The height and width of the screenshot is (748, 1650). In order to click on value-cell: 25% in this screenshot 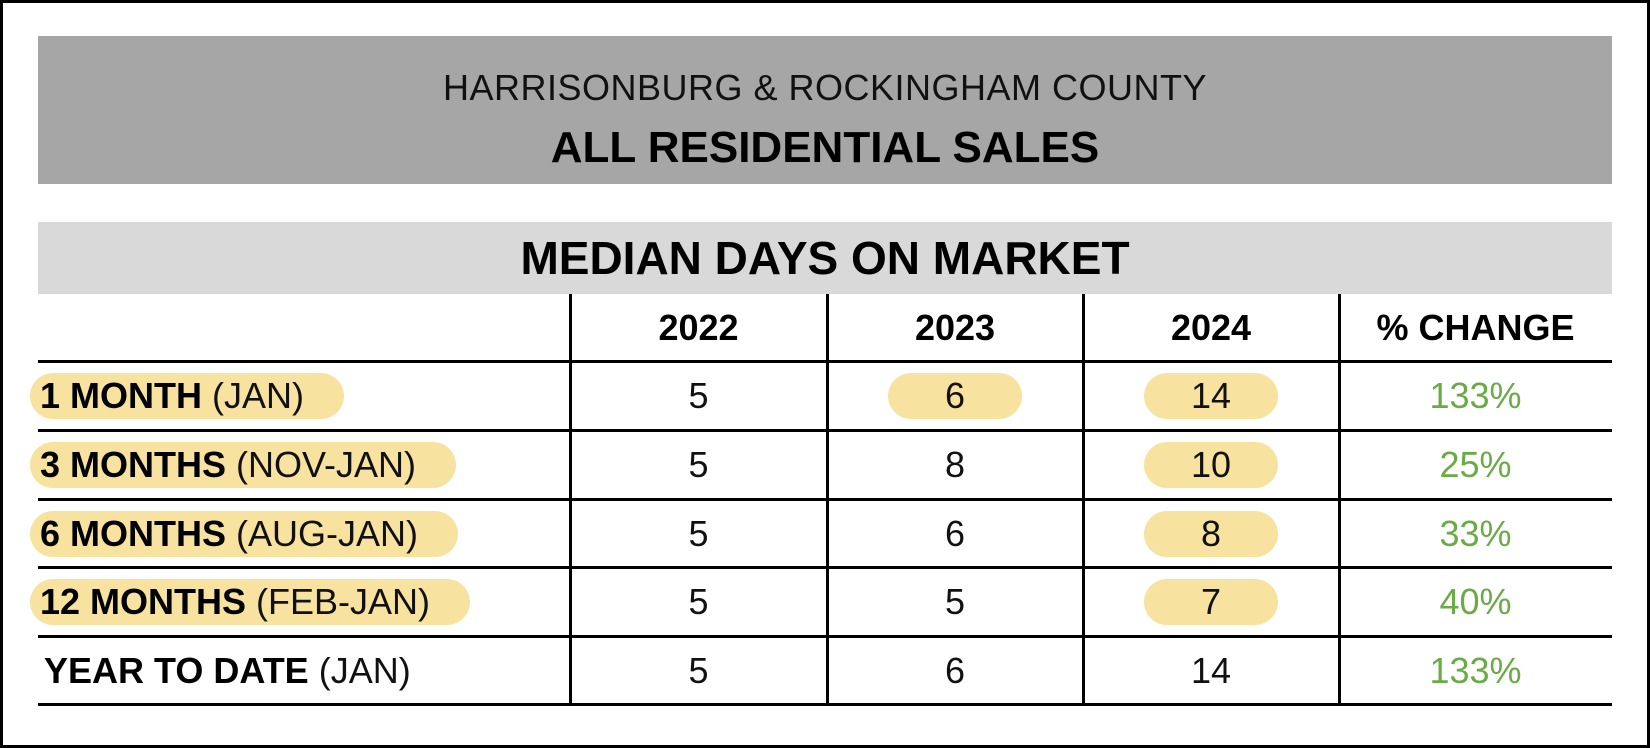, I will do `click(1475, 465)`.